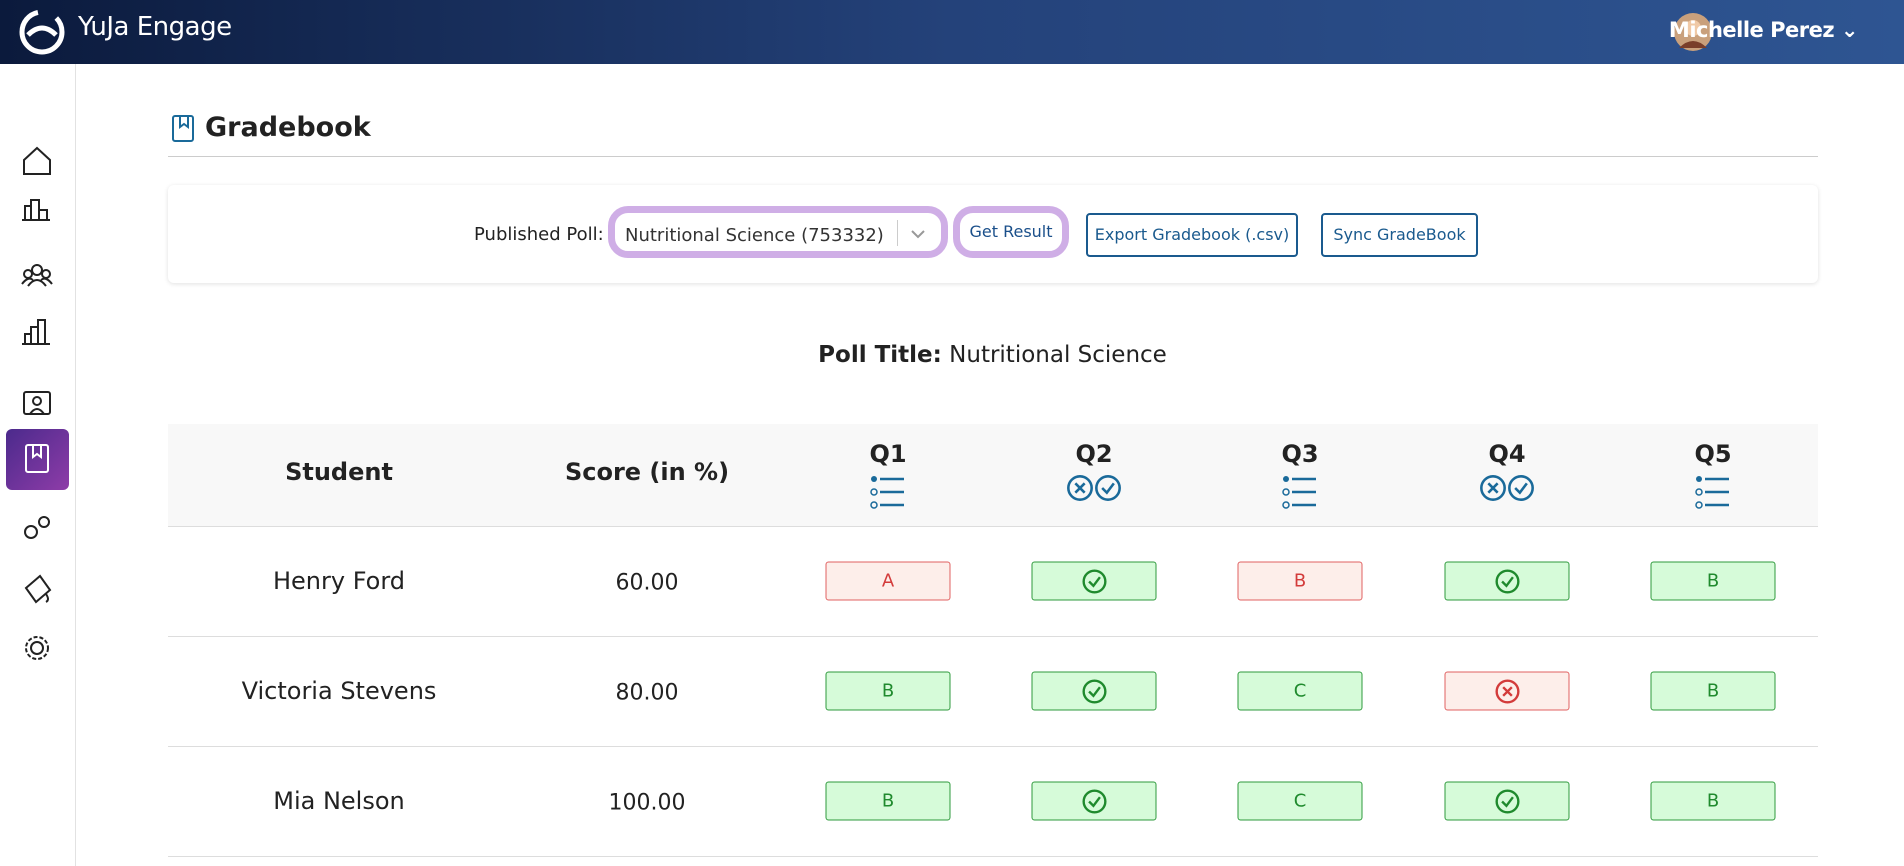 This screenshot has width=1904, height=866. I want to click on select-separator, so click(897, 233).